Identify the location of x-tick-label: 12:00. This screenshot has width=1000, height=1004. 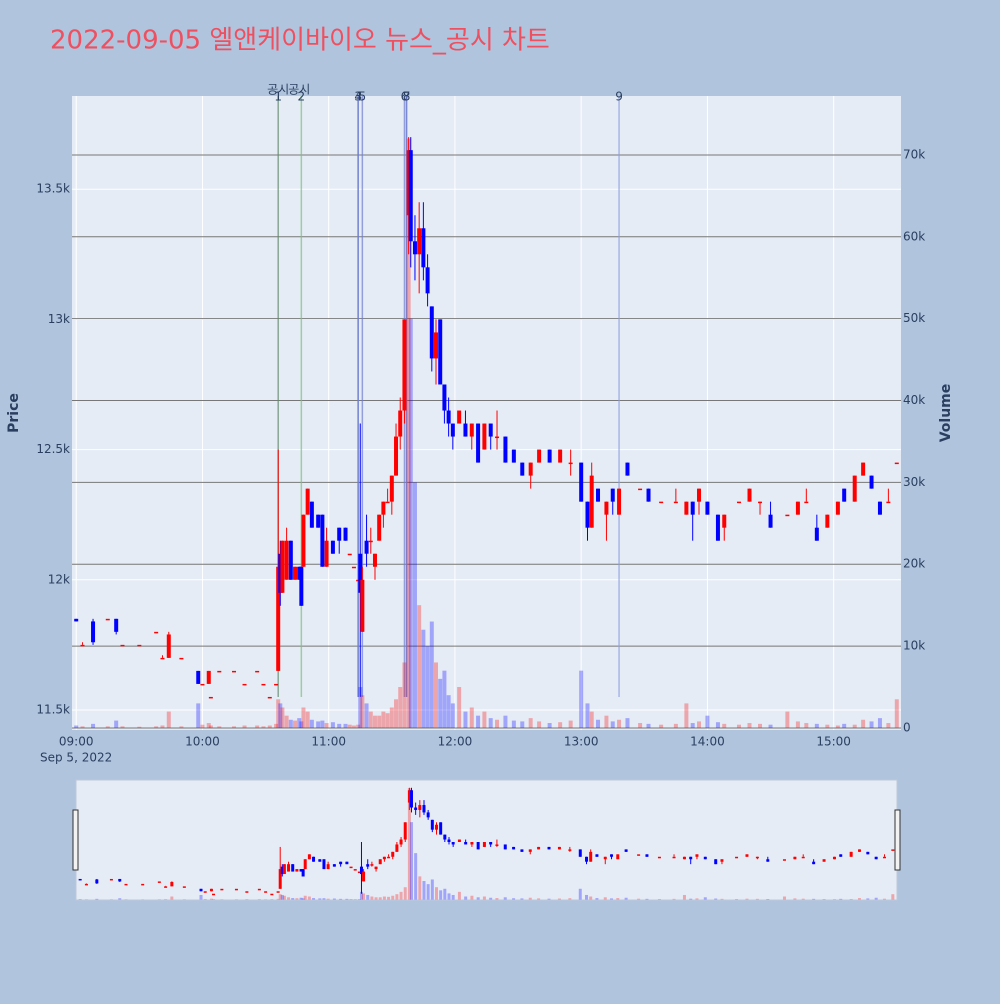
(455, 742).